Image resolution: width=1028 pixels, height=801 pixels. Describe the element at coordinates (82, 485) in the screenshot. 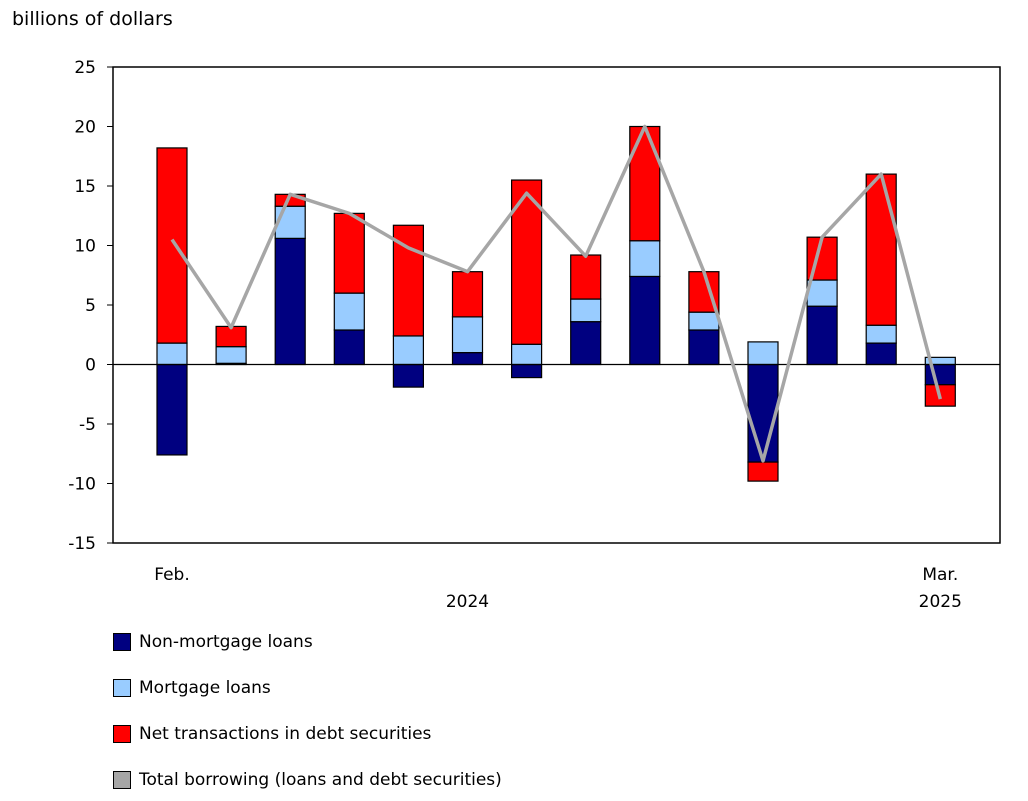

I see `y-tick-label: -10` at that location.